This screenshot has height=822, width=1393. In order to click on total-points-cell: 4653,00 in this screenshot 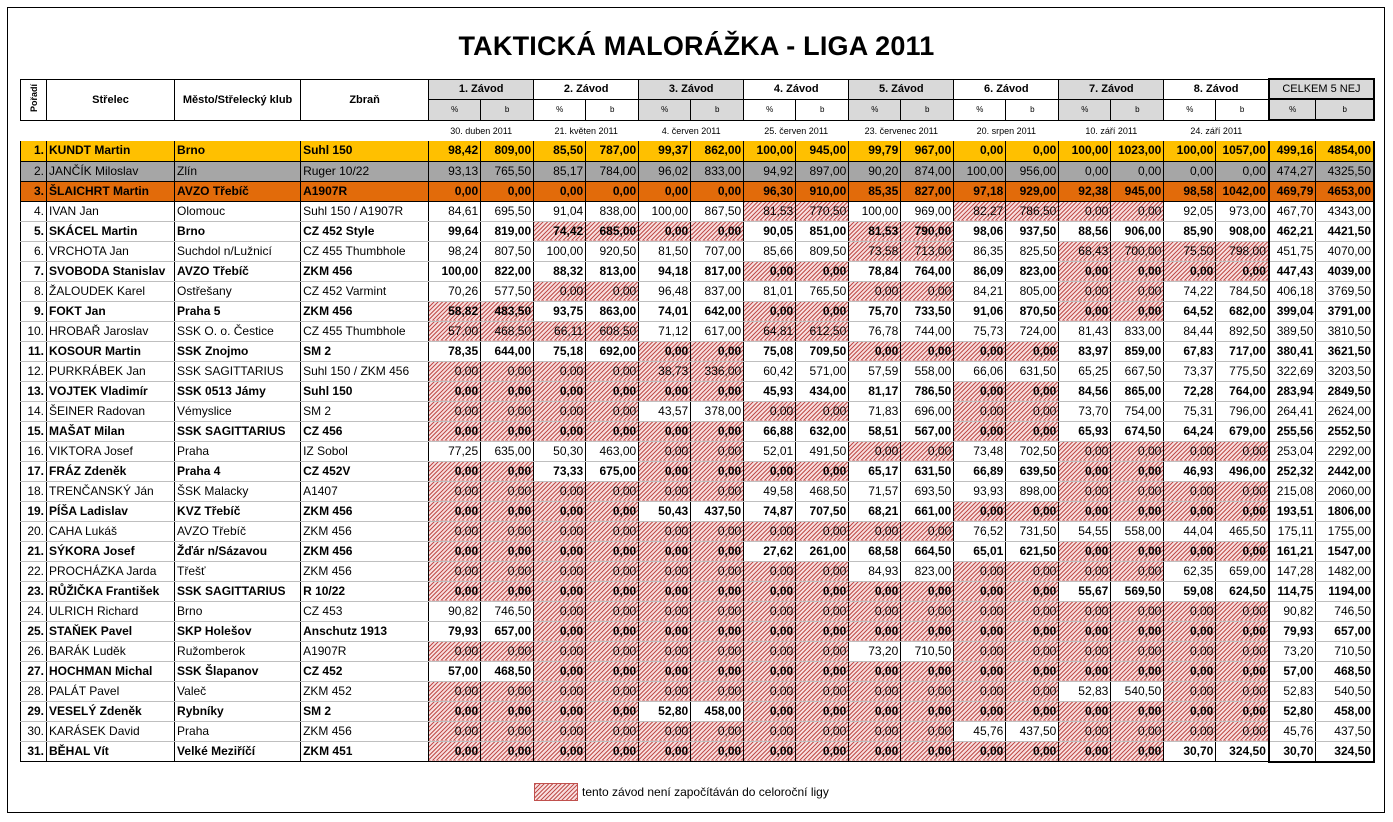, I will do `click(1345, 191)`.